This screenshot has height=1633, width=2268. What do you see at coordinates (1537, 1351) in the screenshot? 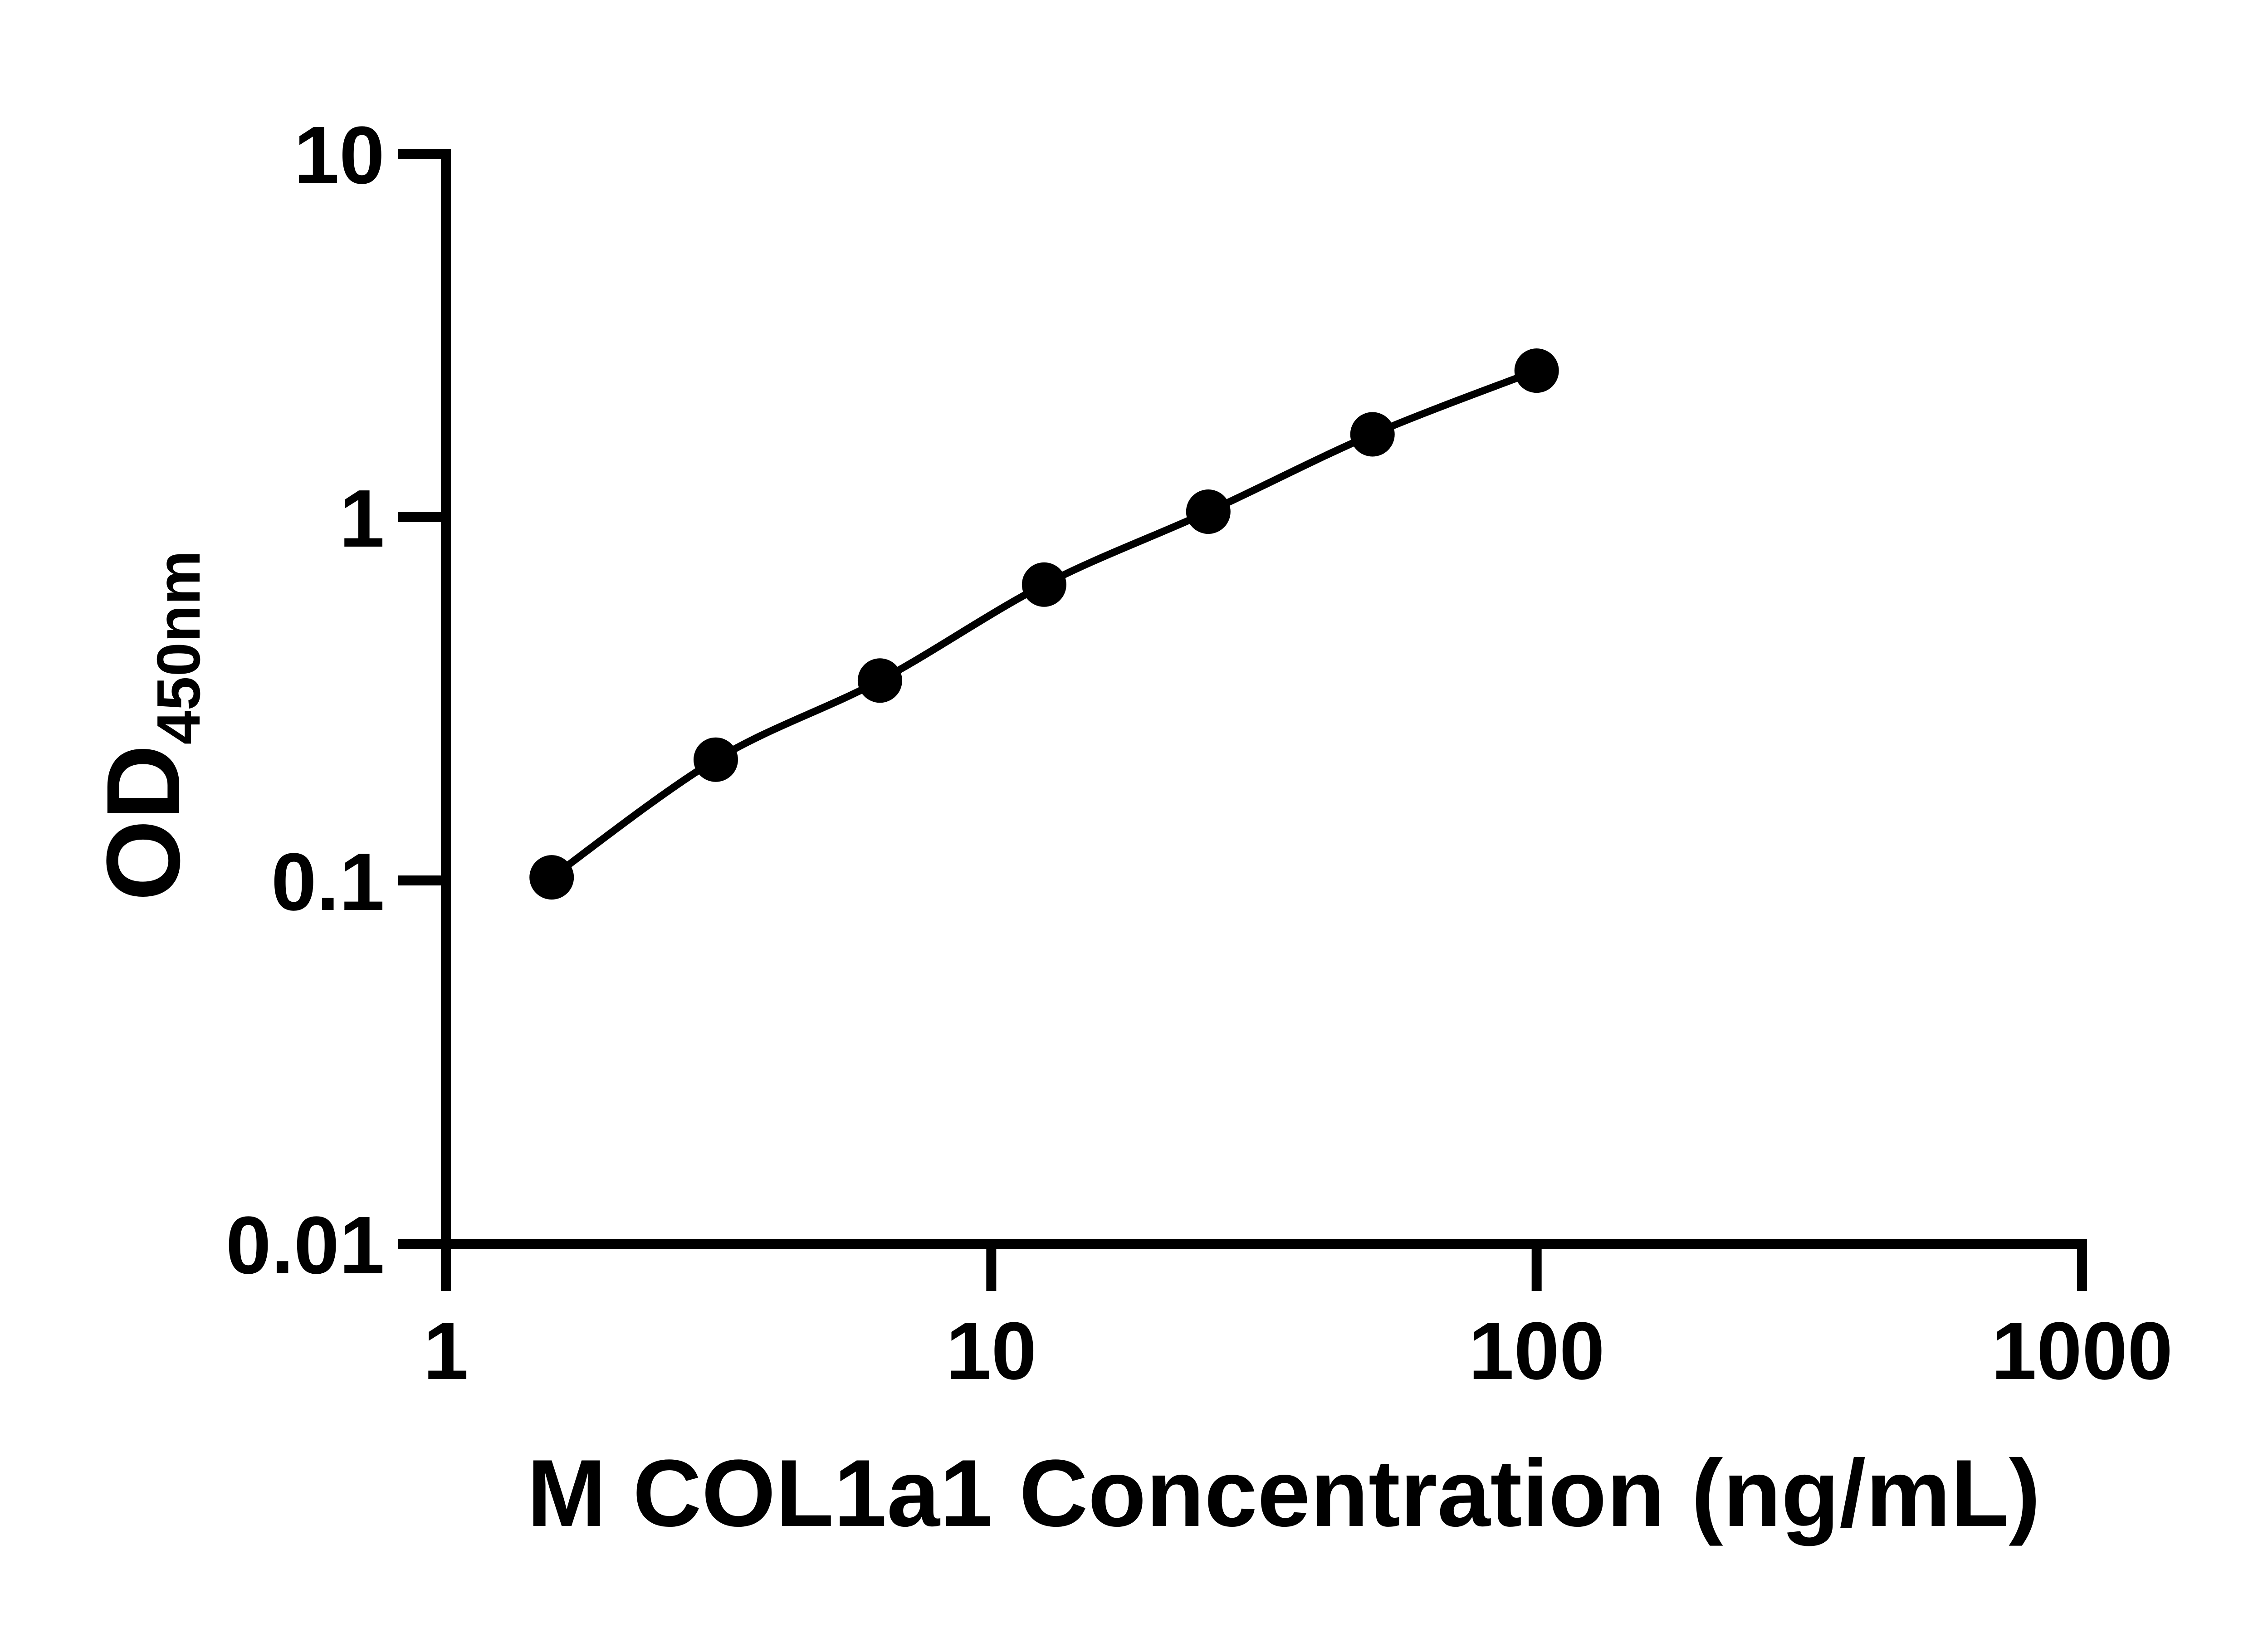
I see `x-tick-label: 100` at bounding box center [1537, 1351].